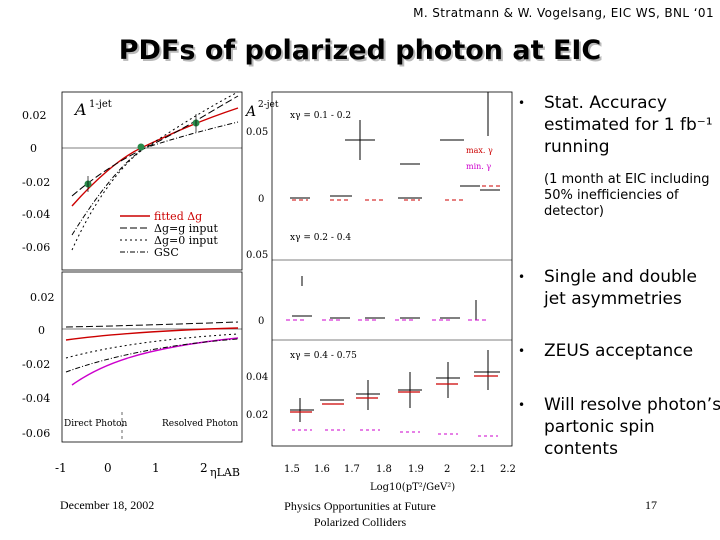 The height and width of the screenshot is (540, 720). I want to click on a1-sup: 1-jet, so click(100, 104).